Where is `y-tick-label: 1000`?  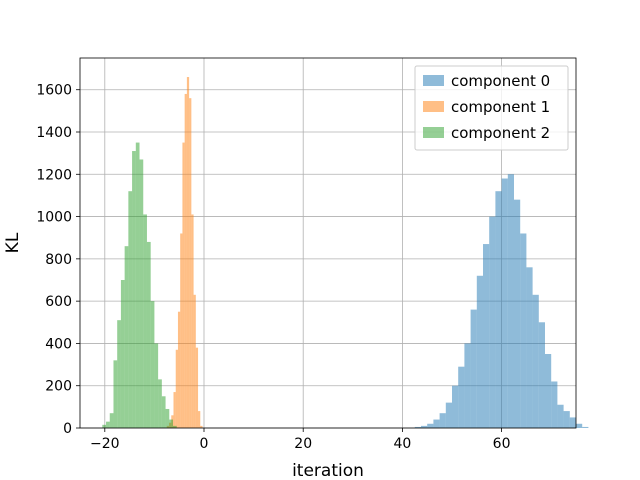
y-tick-label: 1000 is located at coordinates (54, 218).